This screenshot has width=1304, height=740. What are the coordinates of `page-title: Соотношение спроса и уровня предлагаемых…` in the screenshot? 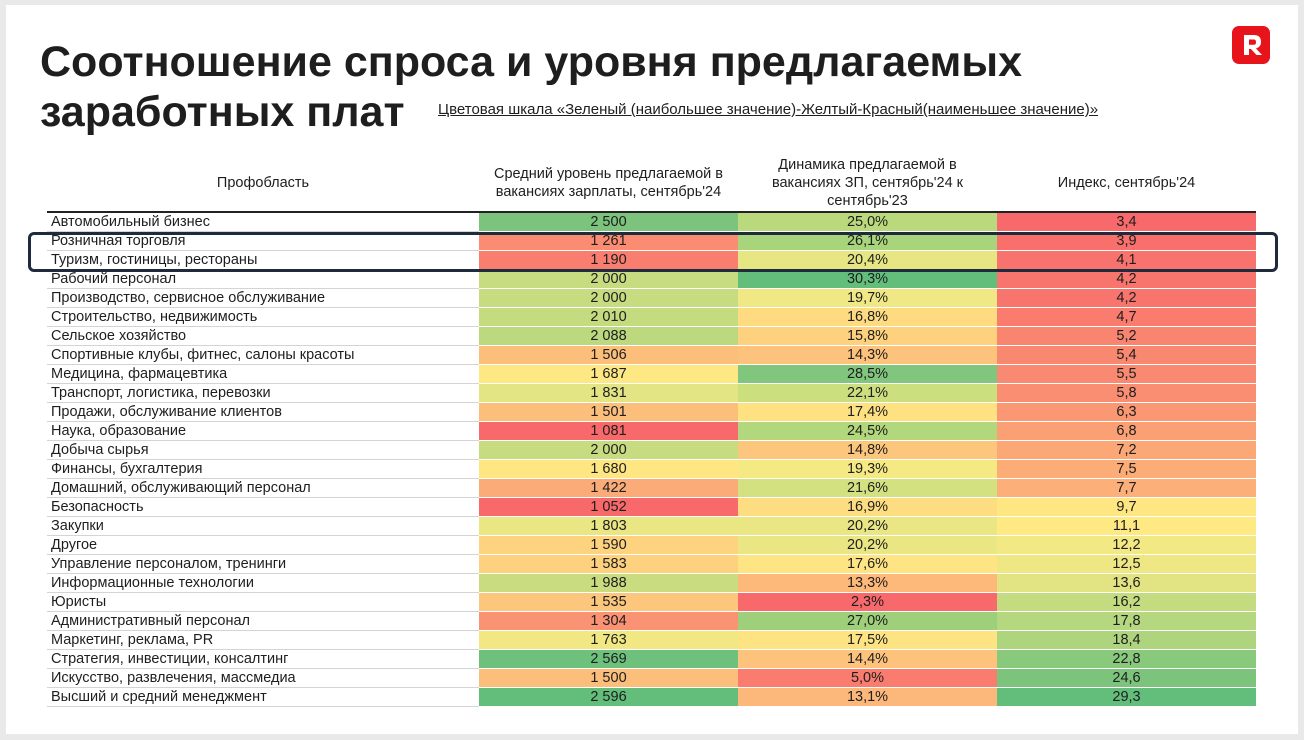 It's located at (531, 87).